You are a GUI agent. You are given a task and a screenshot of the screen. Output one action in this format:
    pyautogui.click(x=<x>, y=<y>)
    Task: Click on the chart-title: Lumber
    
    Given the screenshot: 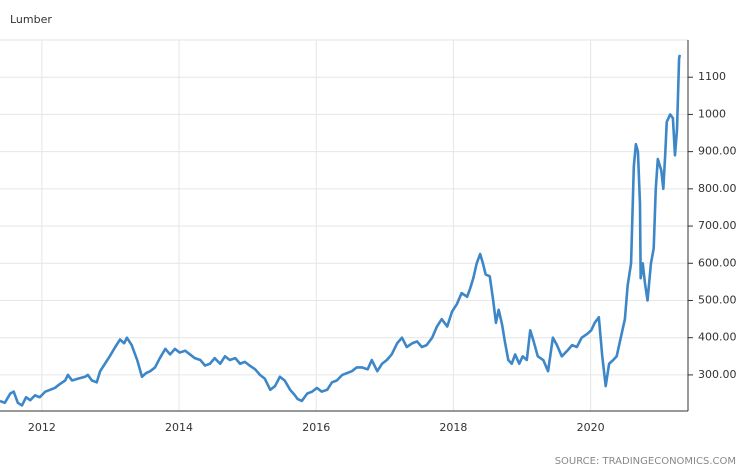 What is the action you would take?
    pyautogui.click(x=31, y=19)
    